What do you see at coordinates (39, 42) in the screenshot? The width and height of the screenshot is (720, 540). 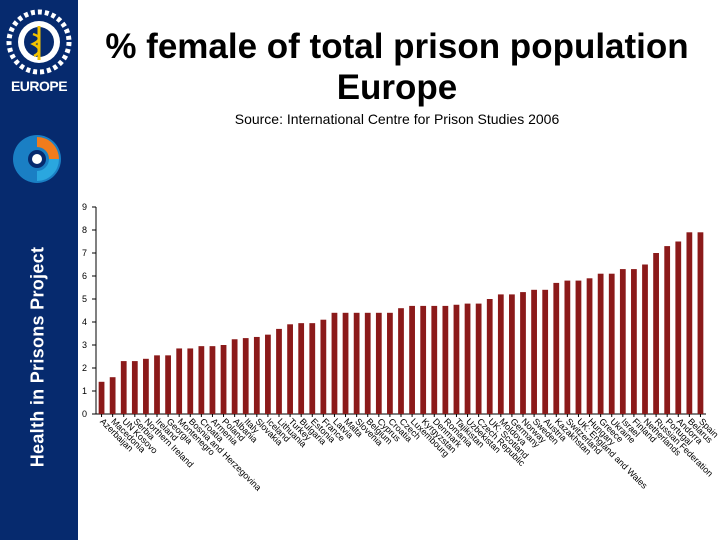 I see `who-europe-logo-icon` at bounding box center [39, 42].